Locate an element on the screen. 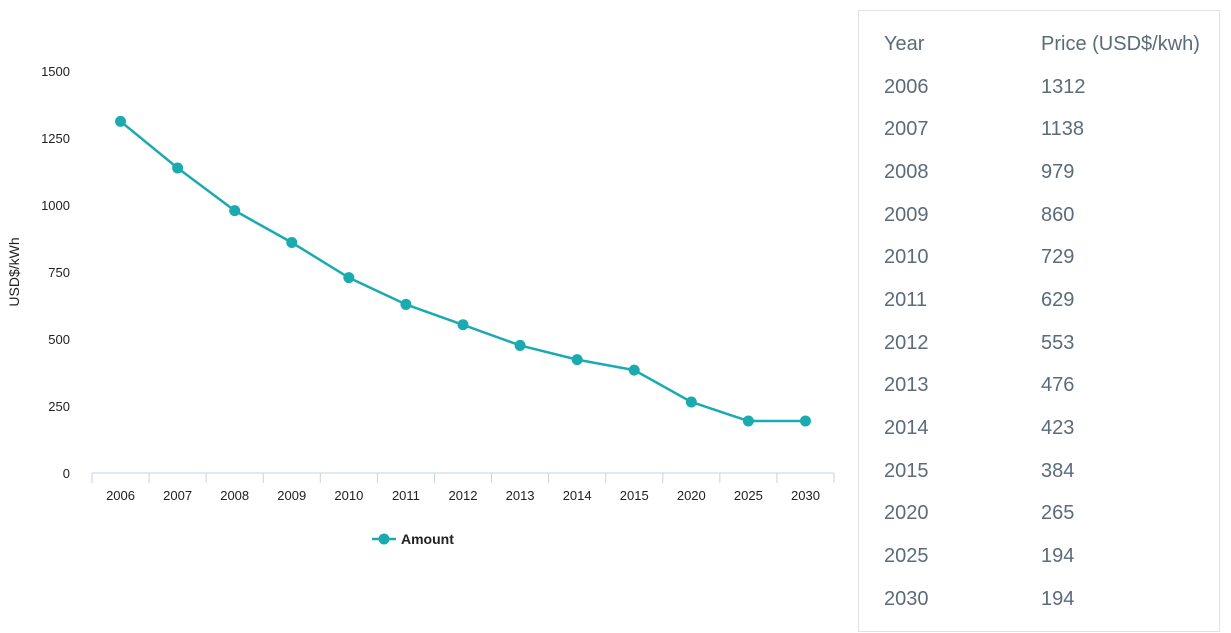  cell-year: 2006 is located at coordinates (906, 86).